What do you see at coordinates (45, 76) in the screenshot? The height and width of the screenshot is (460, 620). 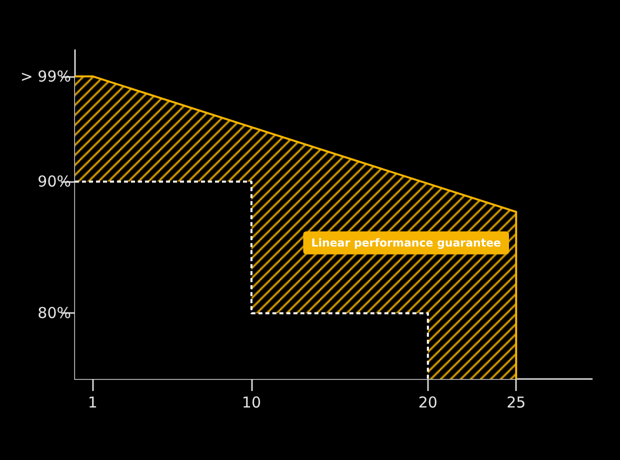 I see `y-tick-label: > 99%` at bounding box center [45, 76].